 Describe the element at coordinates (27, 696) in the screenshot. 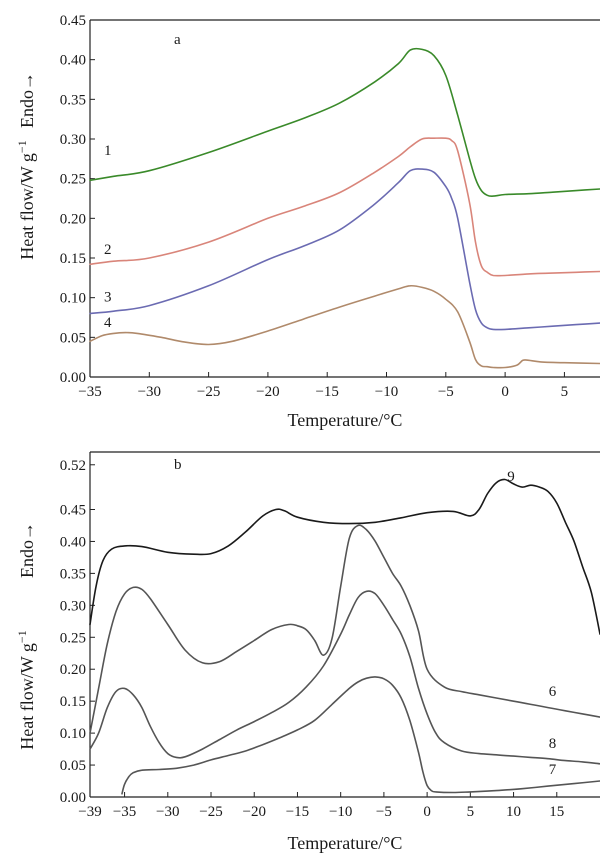

I see `panel-b-y-axis-label: Heat flow/W g` at that location.